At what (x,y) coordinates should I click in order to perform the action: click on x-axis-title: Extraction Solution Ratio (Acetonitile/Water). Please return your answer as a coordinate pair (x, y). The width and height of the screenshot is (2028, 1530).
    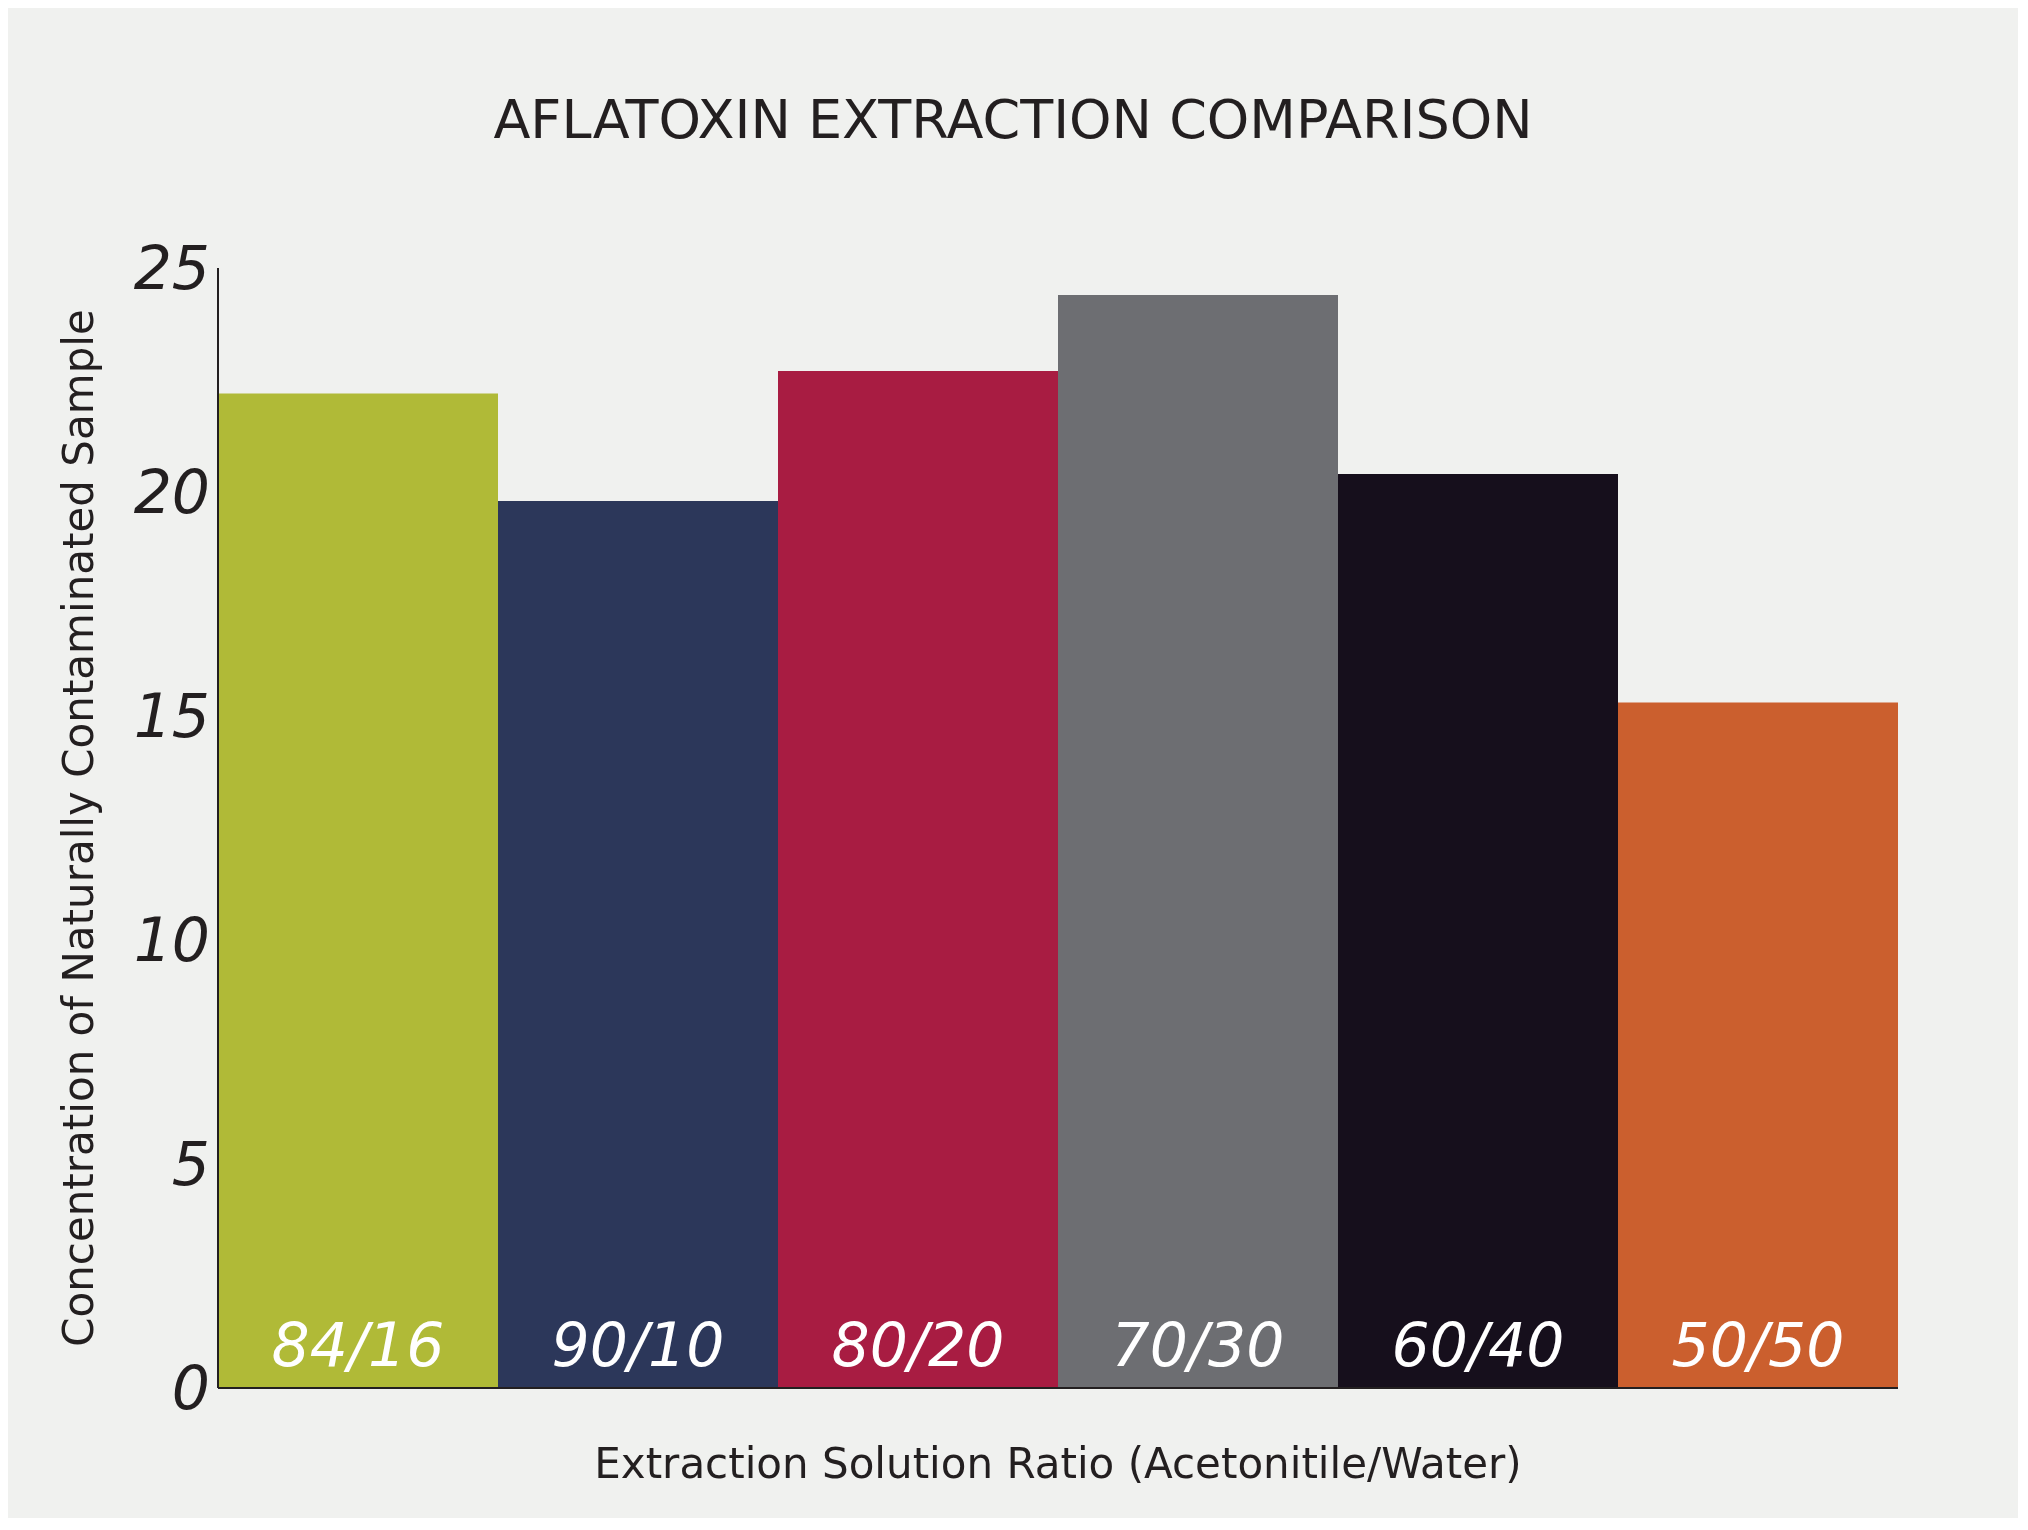
    Looking at the image, I should click on (1058, 1463).